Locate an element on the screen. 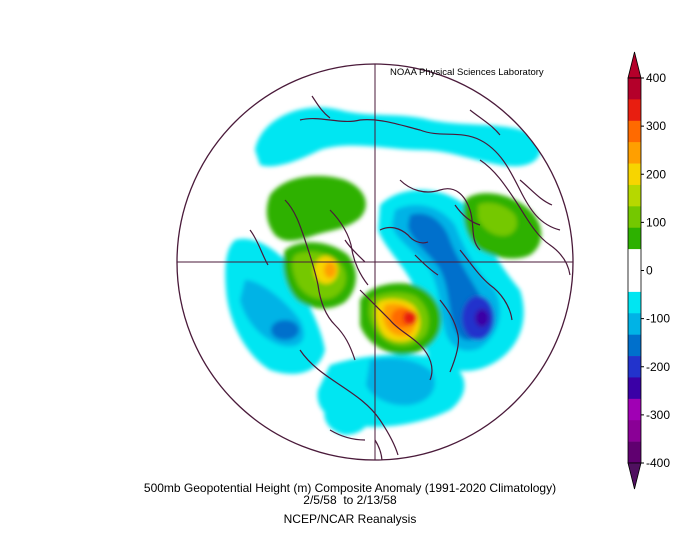  colorbar-tick-label: 0 is located at coordinates (649, 271).